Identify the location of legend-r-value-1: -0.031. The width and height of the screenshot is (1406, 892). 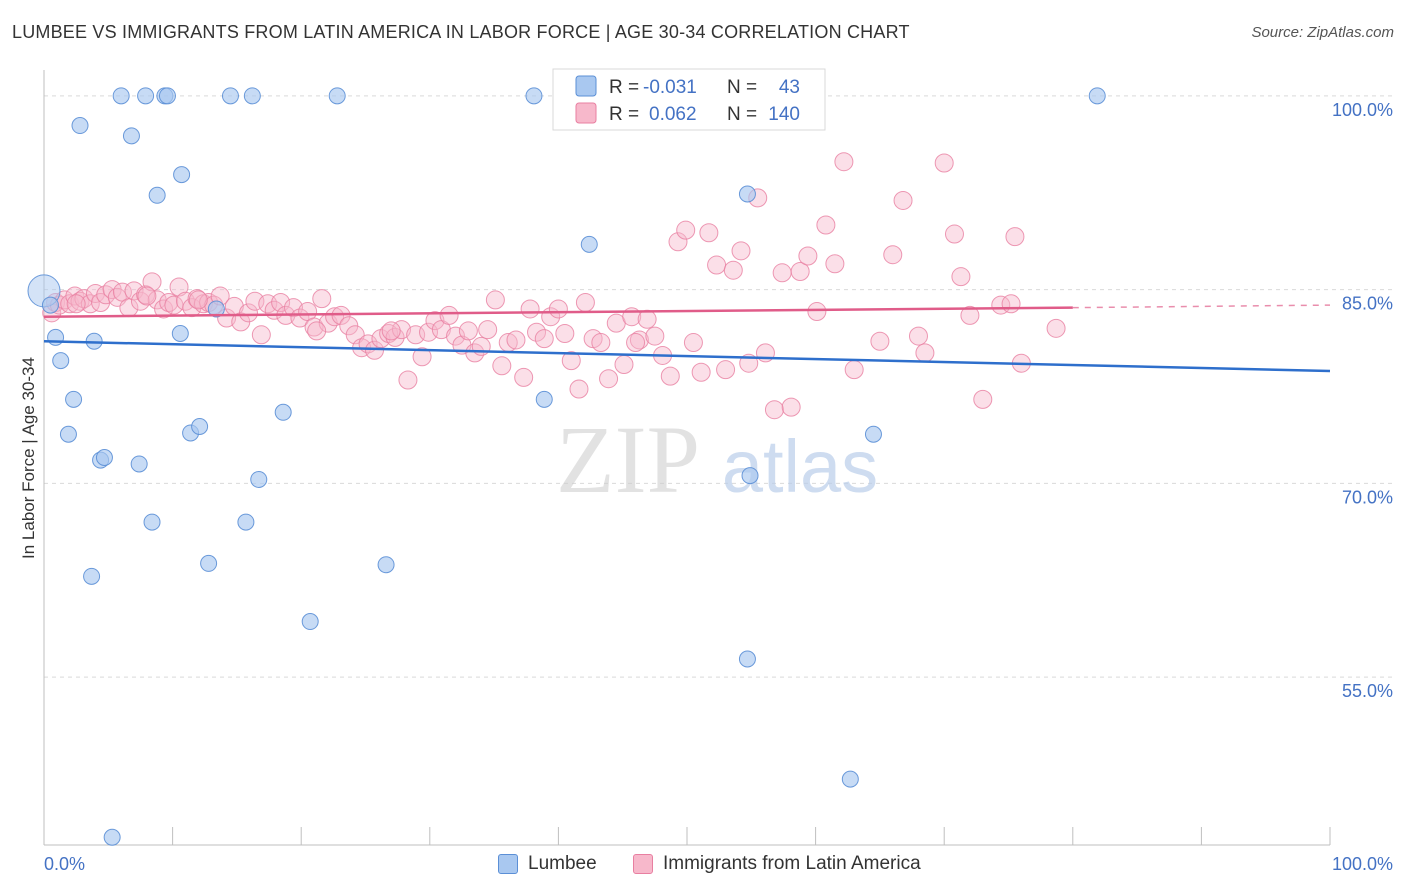
(670, 87).